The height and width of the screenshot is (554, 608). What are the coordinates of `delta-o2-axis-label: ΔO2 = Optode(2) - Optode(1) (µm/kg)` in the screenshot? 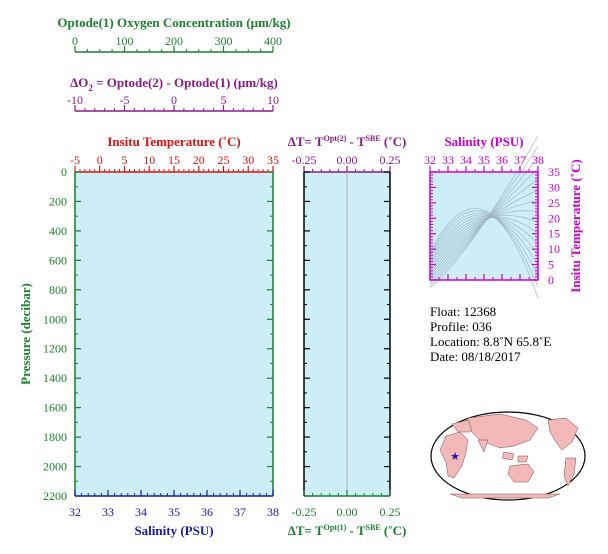 It's located at (174, 84).